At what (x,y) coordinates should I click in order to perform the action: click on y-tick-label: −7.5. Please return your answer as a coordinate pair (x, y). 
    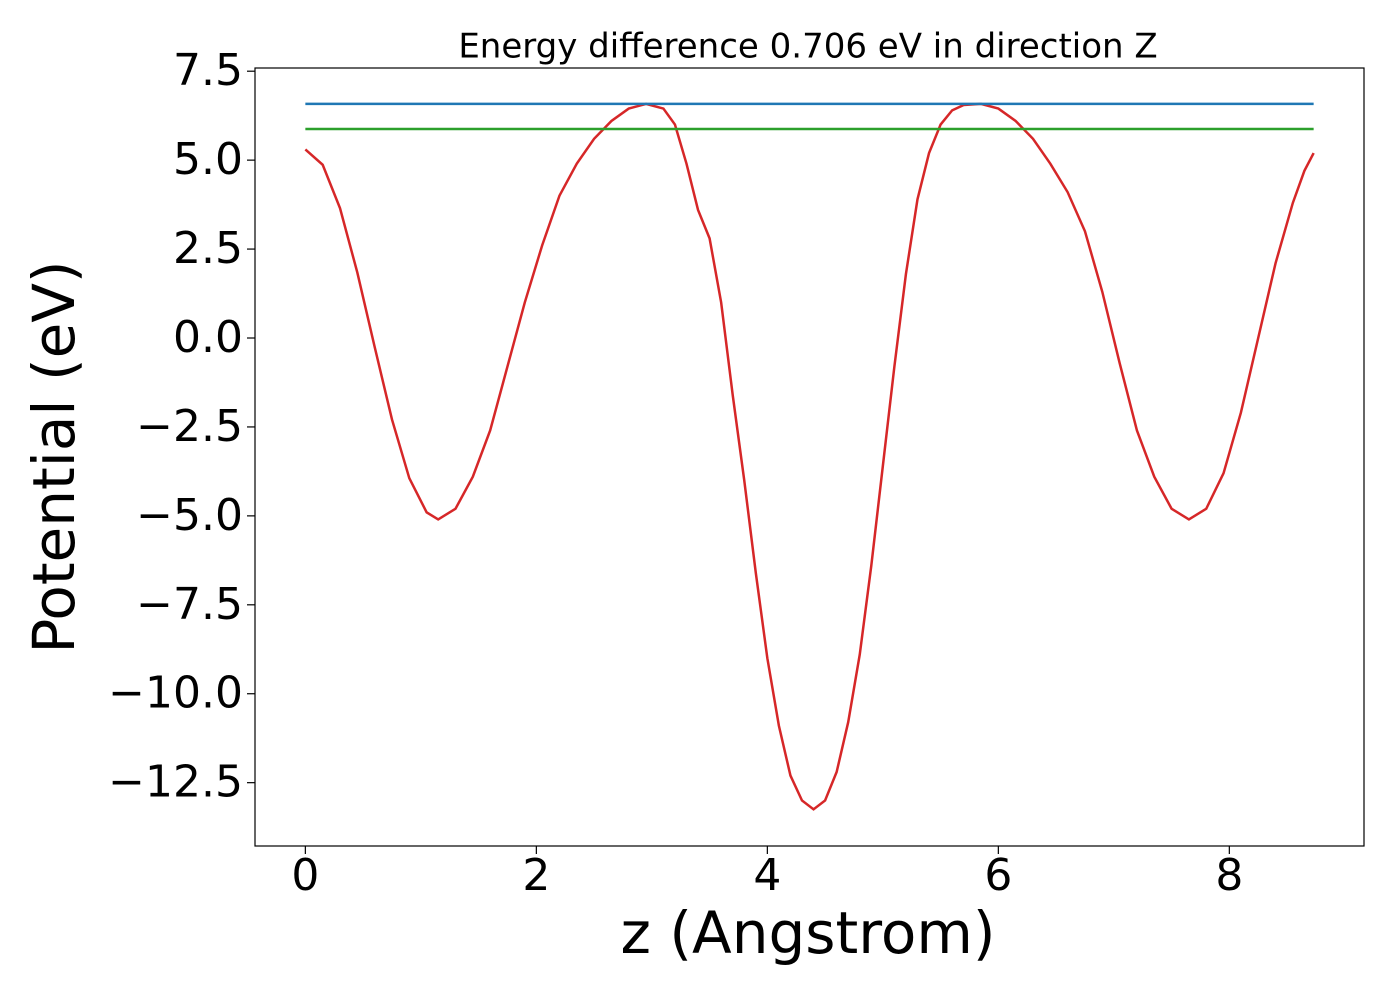
    Looking at the image, I should click on (189, 604).